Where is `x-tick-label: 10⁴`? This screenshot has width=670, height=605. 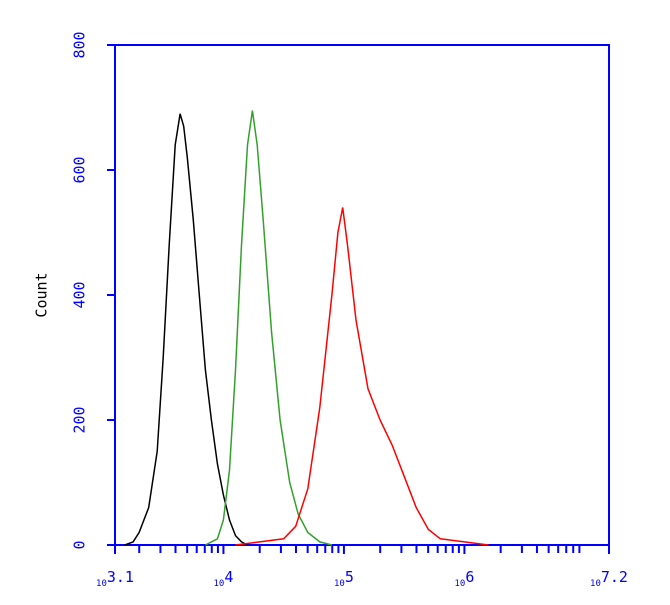 x-tick-label: 10⁴ is located at coordinates (224, 578).